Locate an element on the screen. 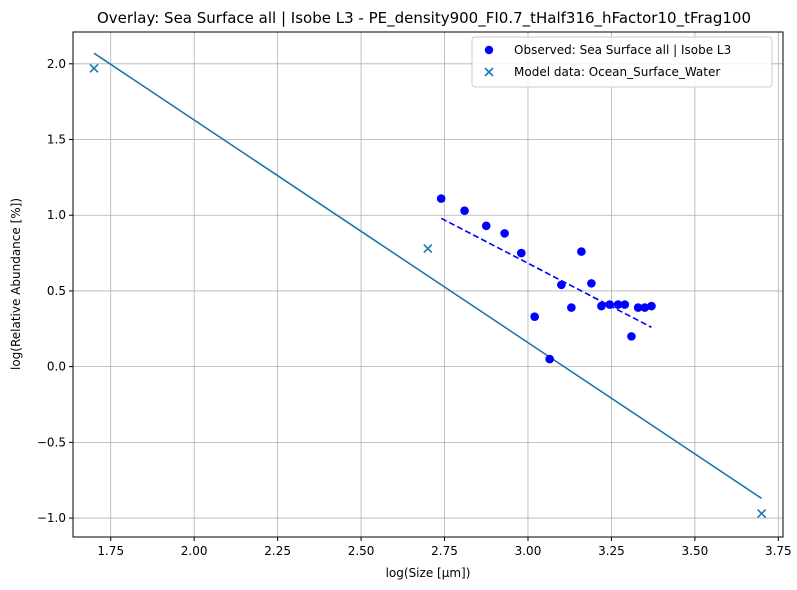 This screenshot has width=797, height=590. y-axis-ticks: −1.0 −0.5 0.0 0.5 1.0 1.5 2.0 is located at coordinates (55, 291).